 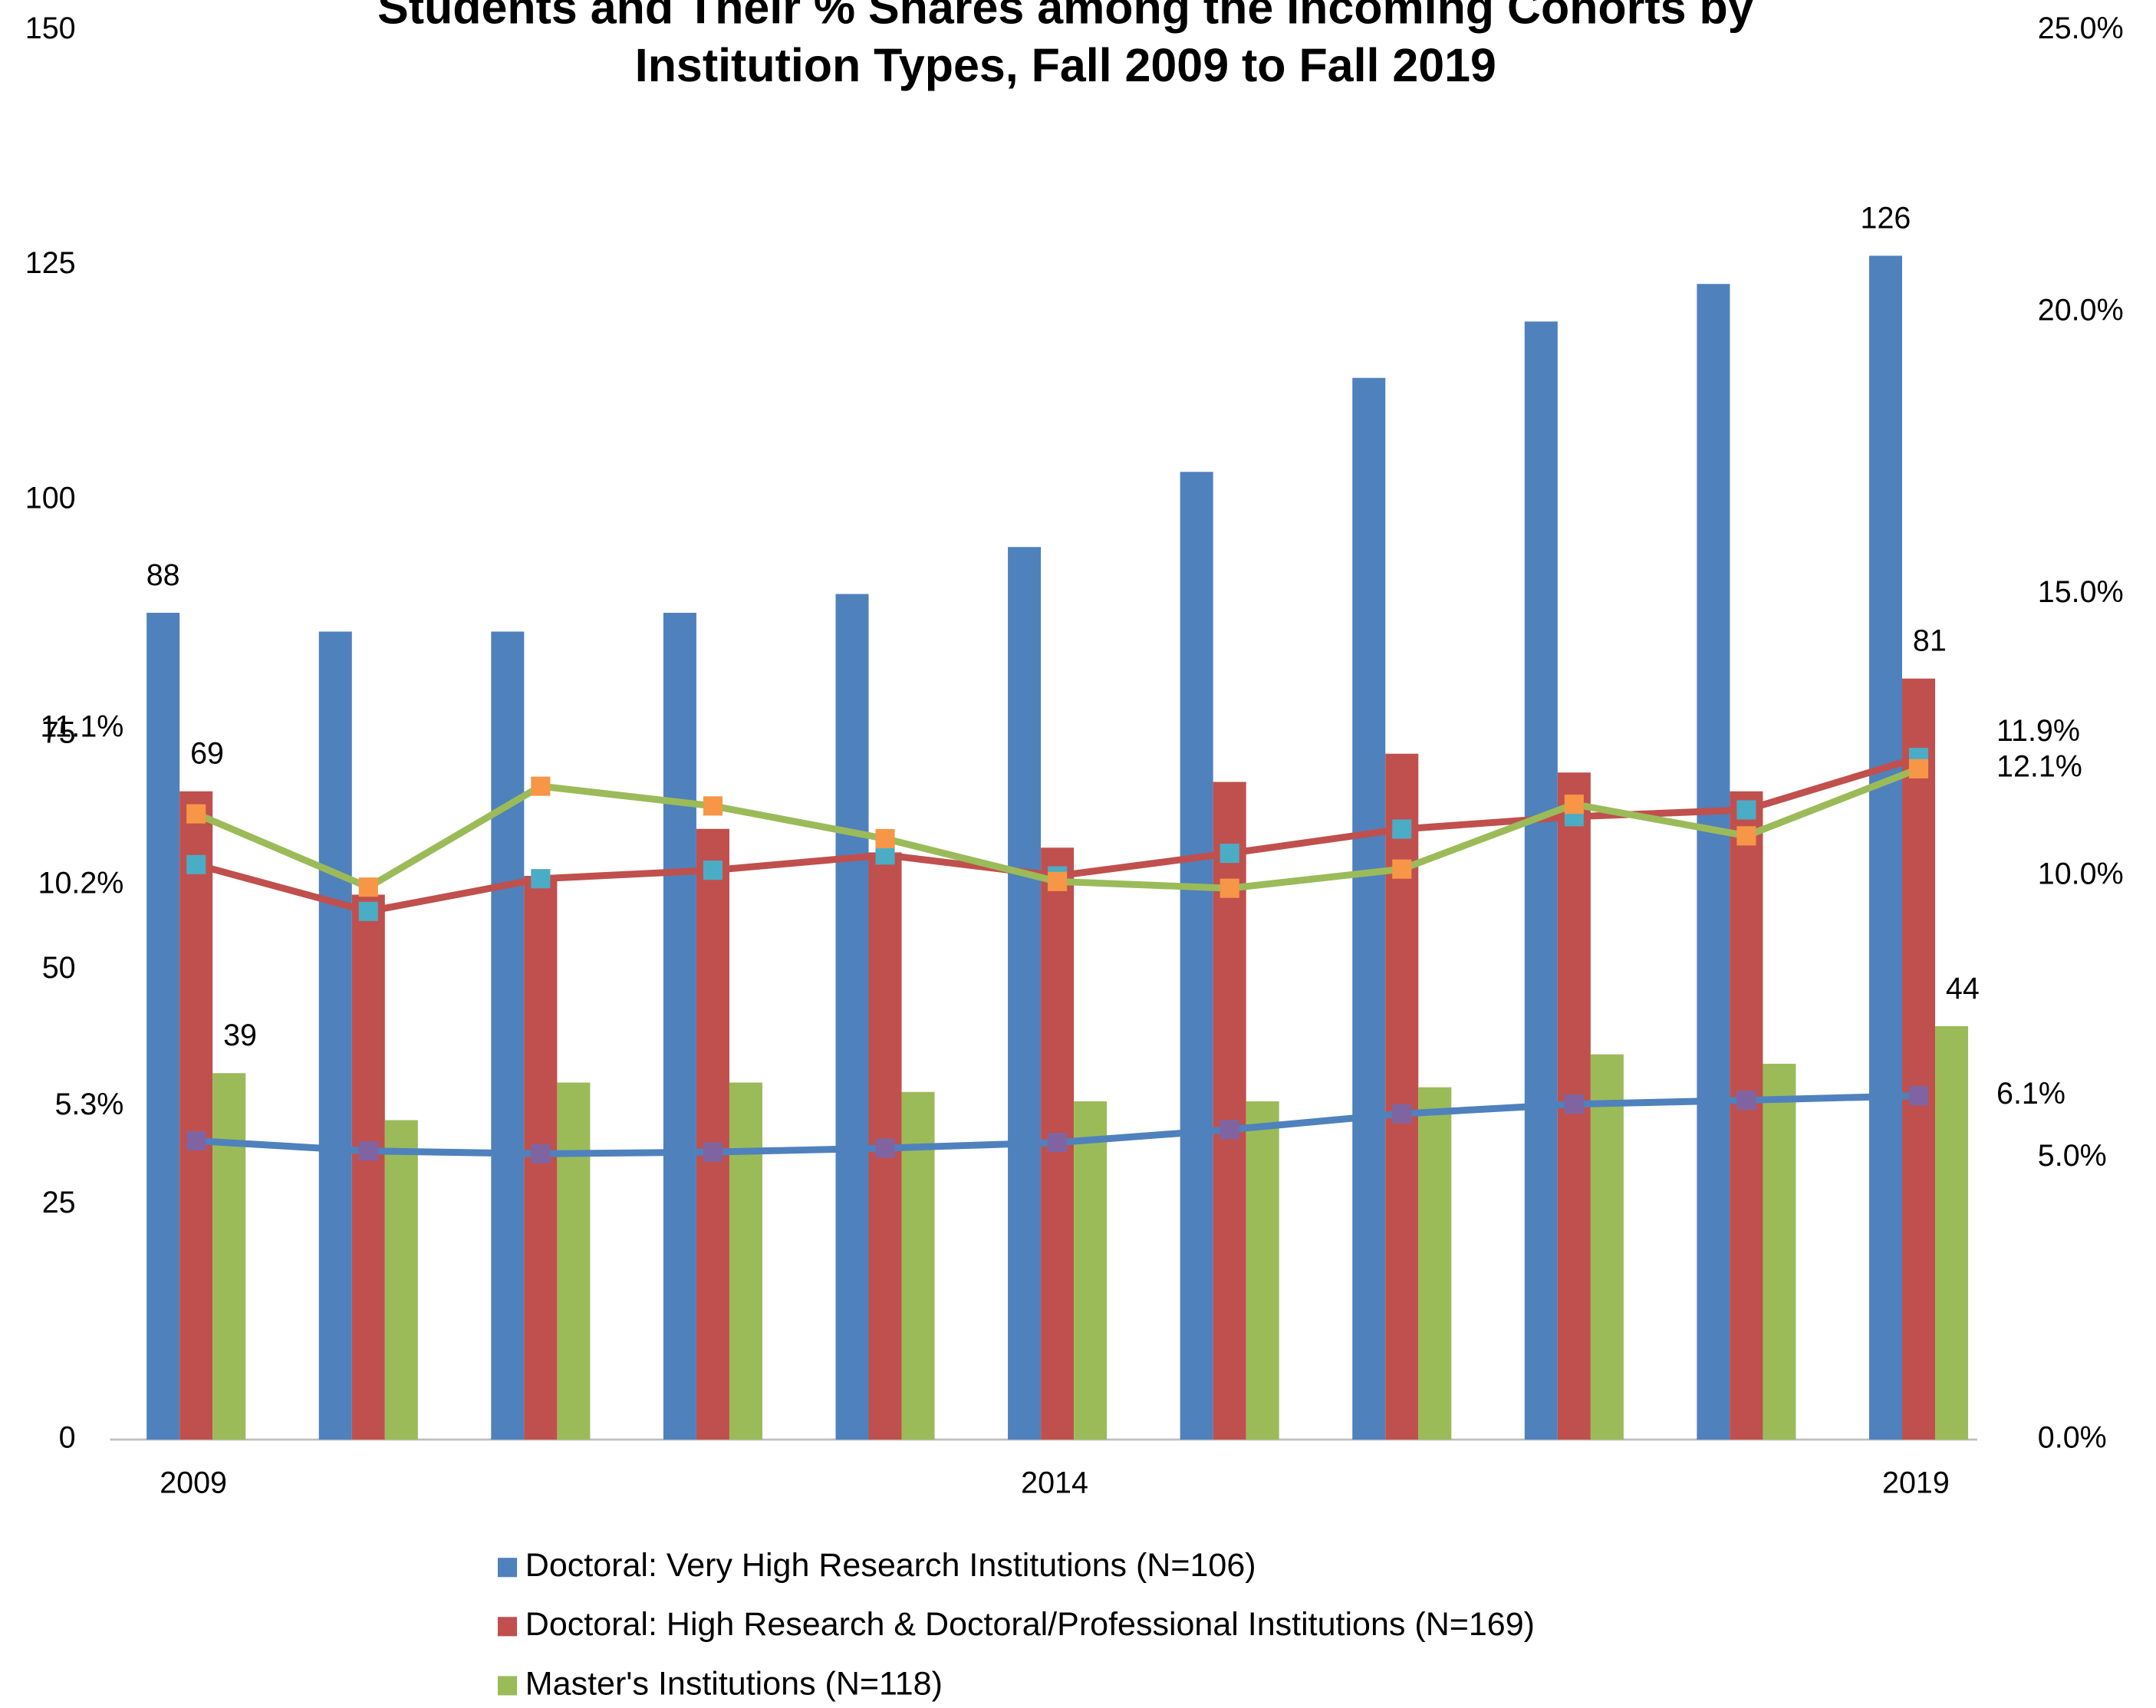 I want to click on y-tick-label: 125, so click(x=50, y=263).